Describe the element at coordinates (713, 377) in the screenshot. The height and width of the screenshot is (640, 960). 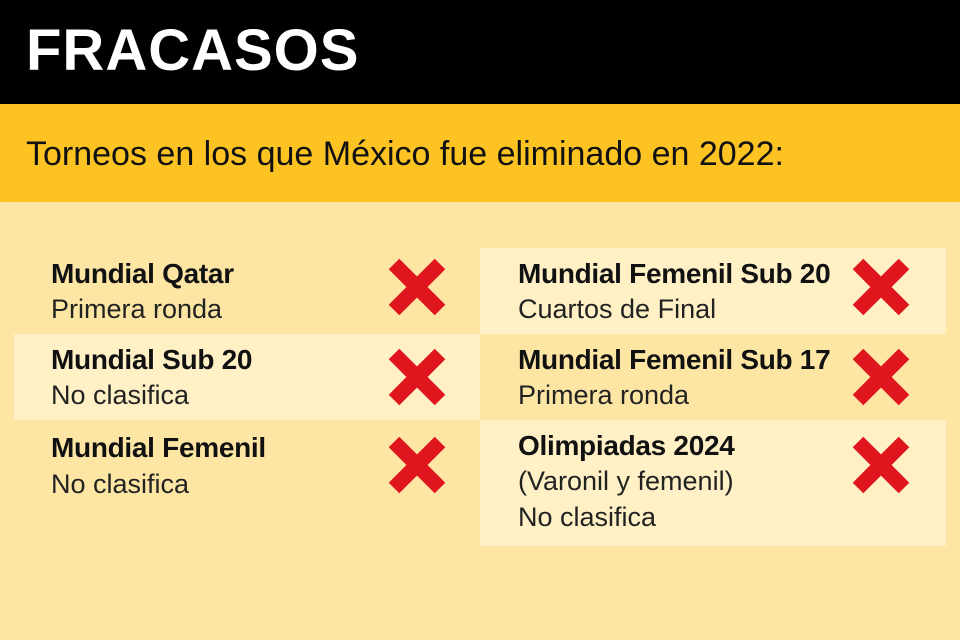
I see `list-item: Mundial Femenil Sub 17 Primera ronda` at that location.